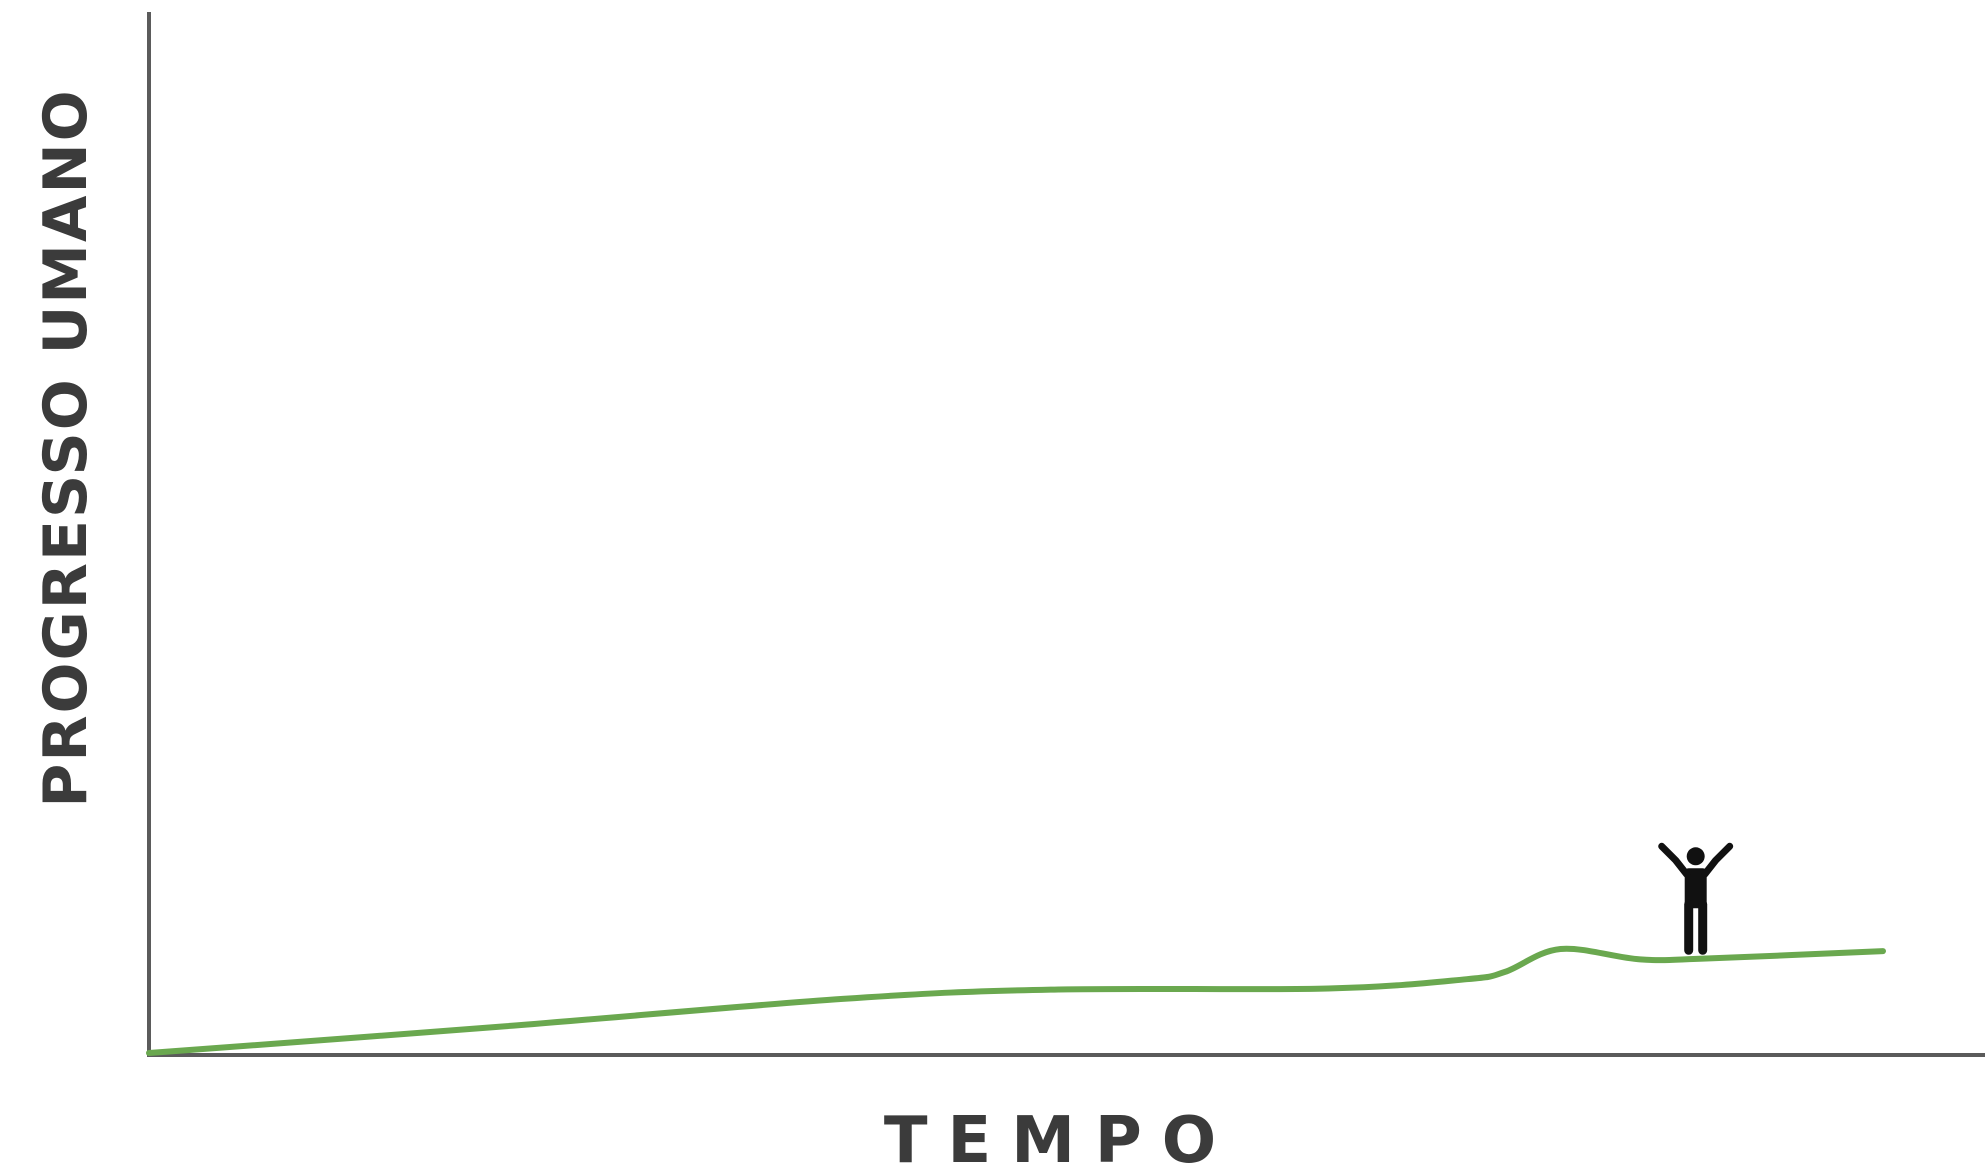 The height and width of the screenshot is (1169, 1985). I want to click on annotation-layer, so click(1696, 898).